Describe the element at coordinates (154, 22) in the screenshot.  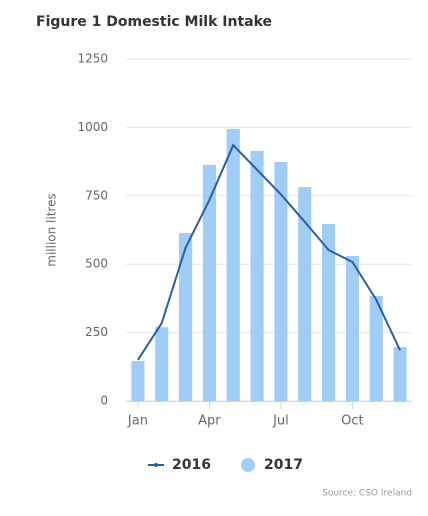
I see `chart-title: Figure 1 Domestic Milk Intake` at that location.